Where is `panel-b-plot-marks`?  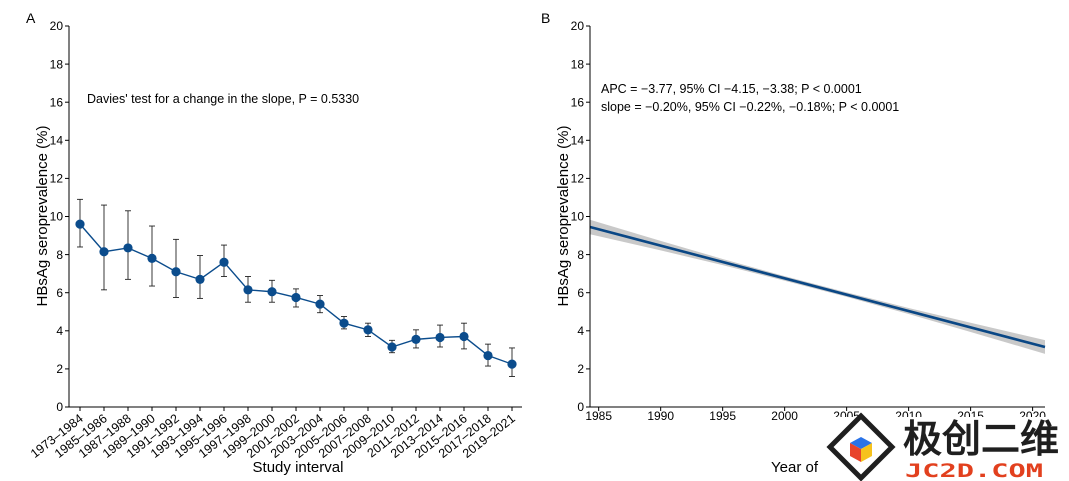 panel-b-plot-marks is located at coordinates (817, 286).